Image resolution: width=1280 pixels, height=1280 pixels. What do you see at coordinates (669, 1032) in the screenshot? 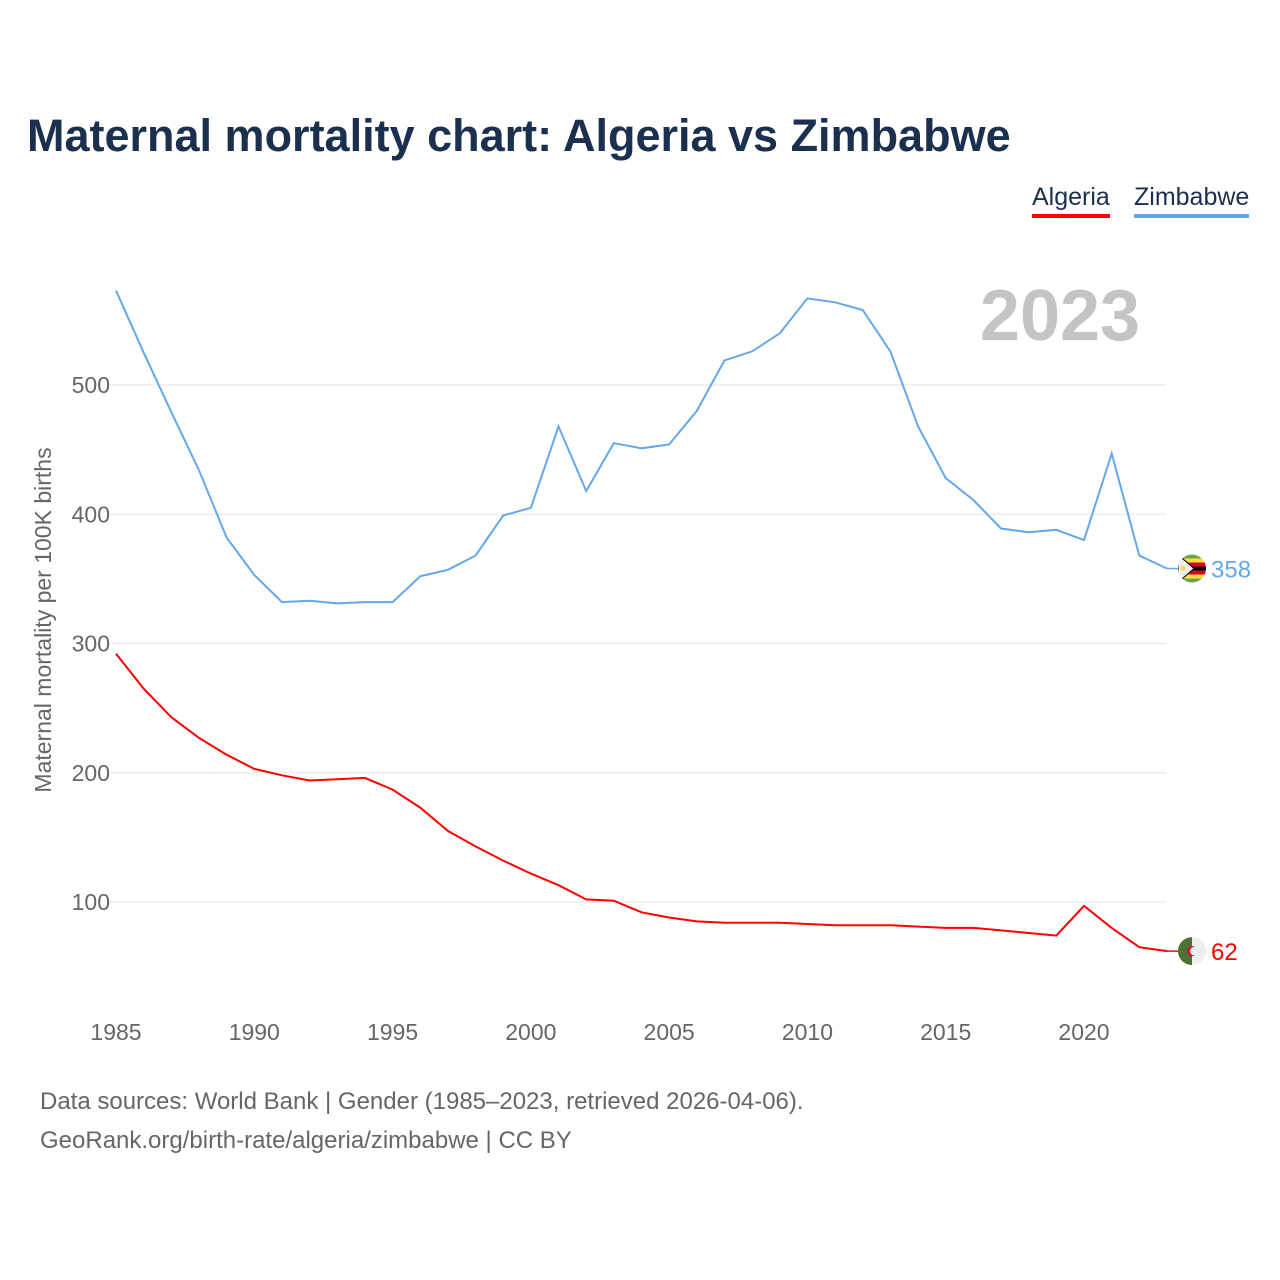
I see `x-tick-label: 2005` at bounding box center [669, 1032].